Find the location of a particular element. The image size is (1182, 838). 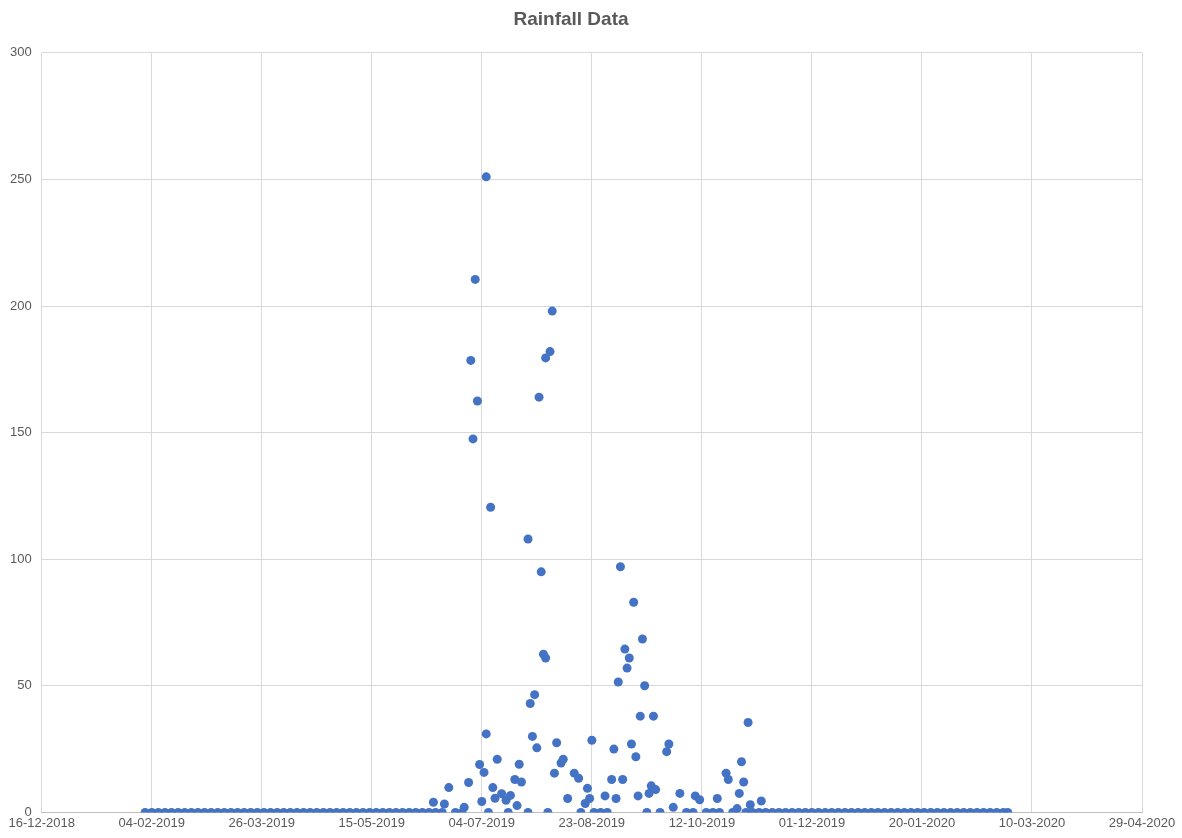

y-tick-label: 50 is located at coordinates (24, 685).